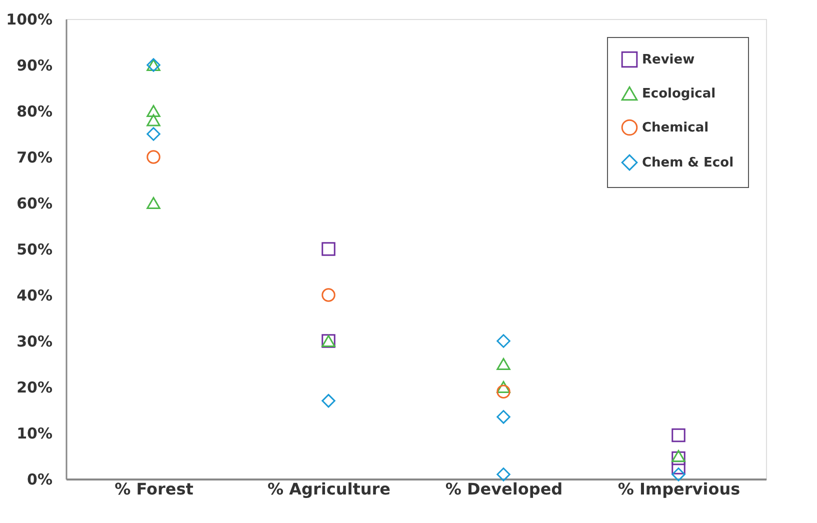 This screenshot has height=523, width=817. What do you see at coordinates (34, 433) in the screenshot?
I see `y-tick-label: 10%` at bounding box center [34, 433].